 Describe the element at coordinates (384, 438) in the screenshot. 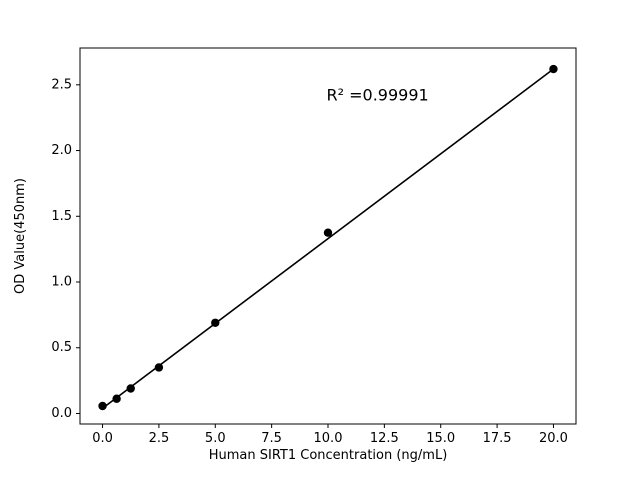

I see `x-tick-label: 12.5` at that location.